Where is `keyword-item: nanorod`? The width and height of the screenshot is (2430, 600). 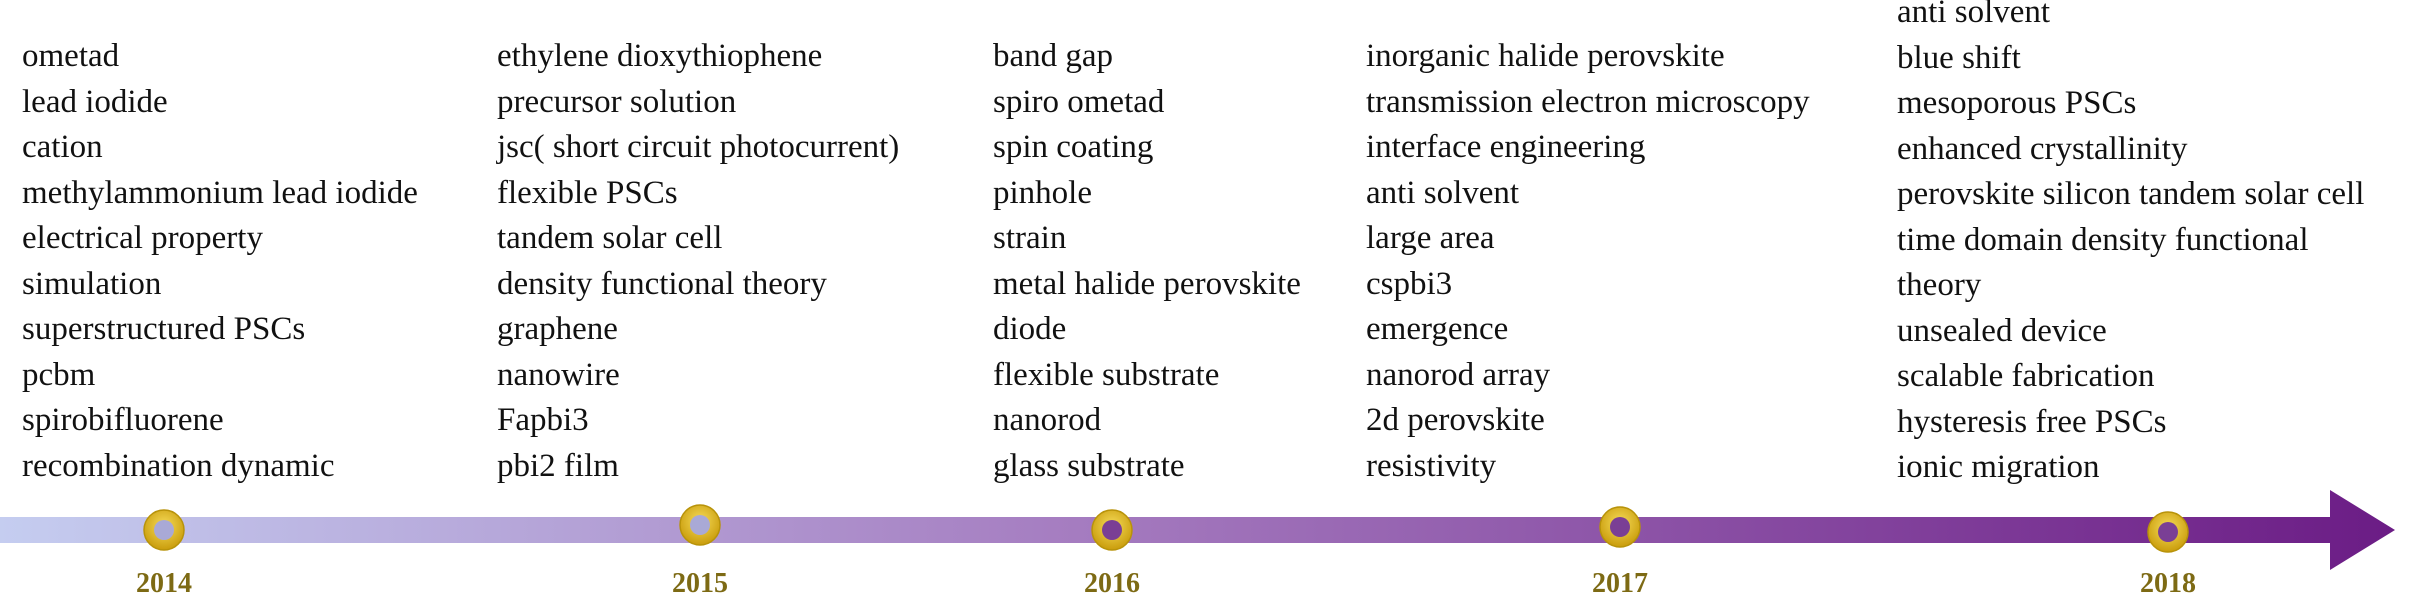 keyword-item: nanorod is located at coordinates (1047, 420).